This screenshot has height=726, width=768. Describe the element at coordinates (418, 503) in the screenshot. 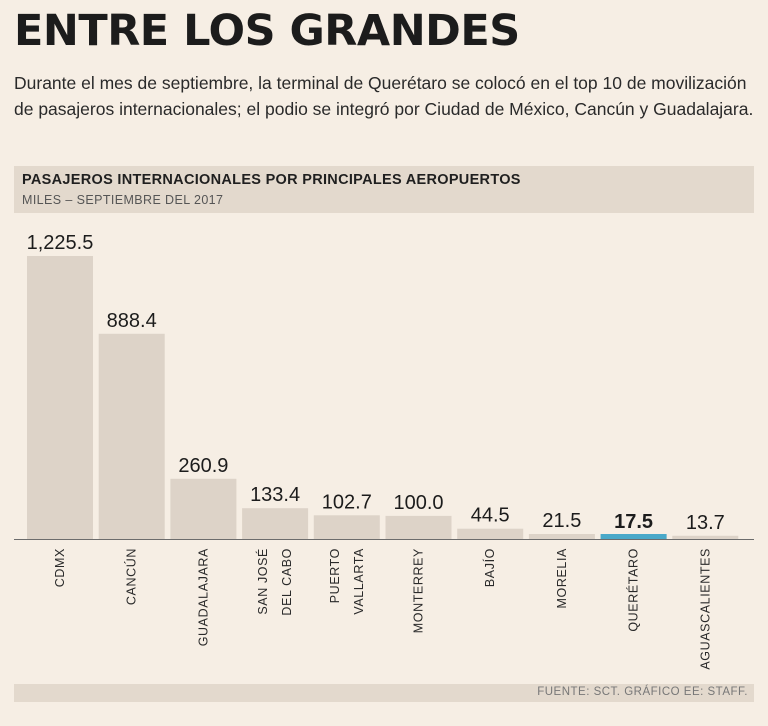

I see `value-label-5: 100.0` at that location.